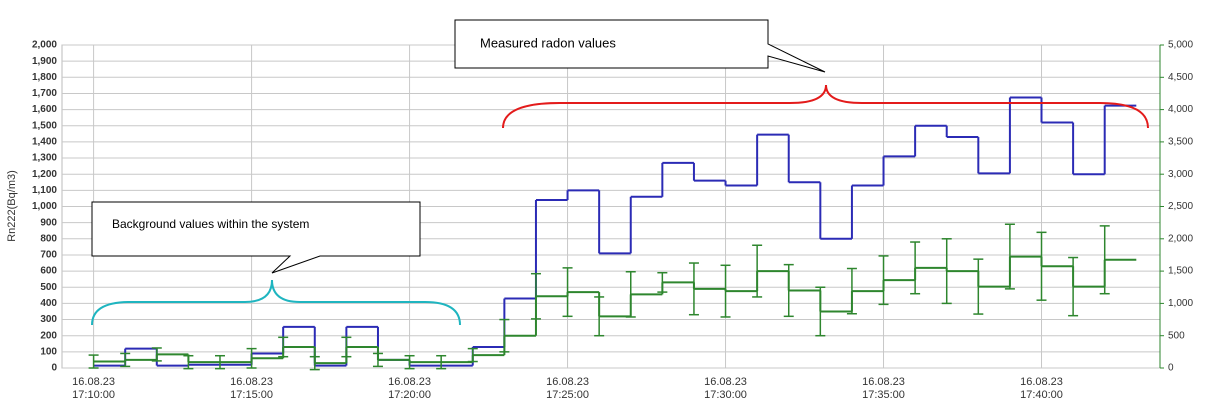  I want to click on cyan-brace, so click(276, 302).